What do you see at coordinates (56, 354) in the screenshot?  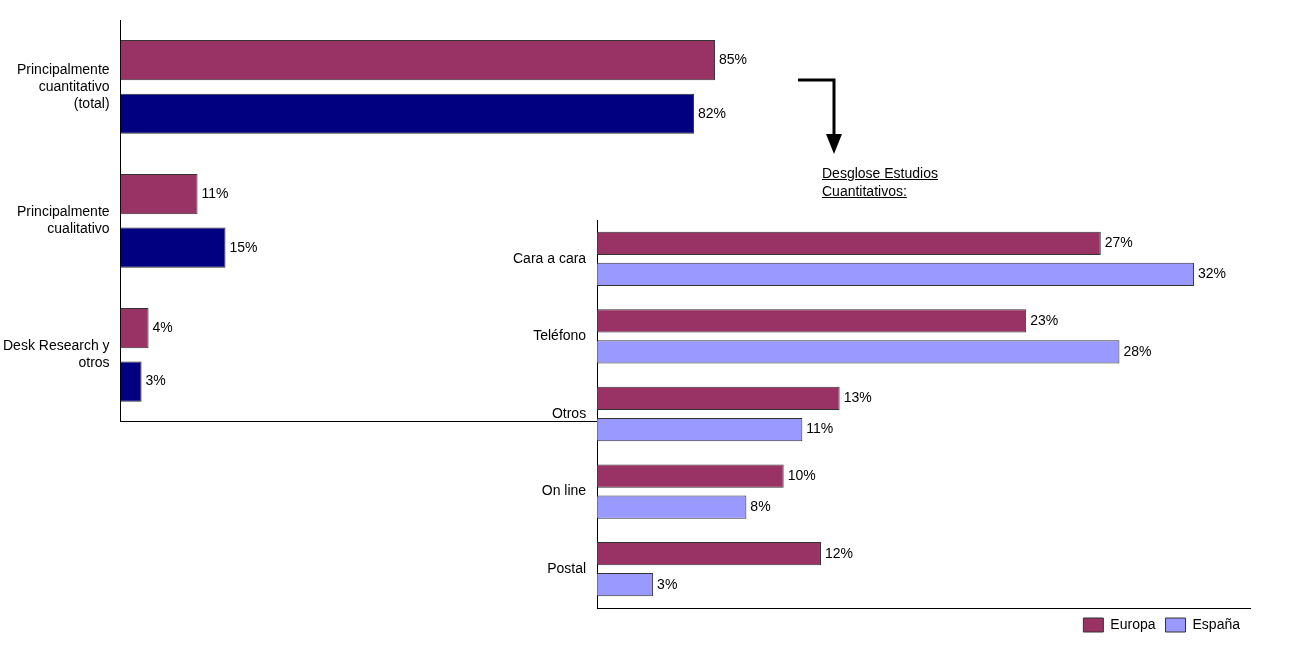 I see `y-tick-label: Desk Research y otros` at bounding box center [56, 354].